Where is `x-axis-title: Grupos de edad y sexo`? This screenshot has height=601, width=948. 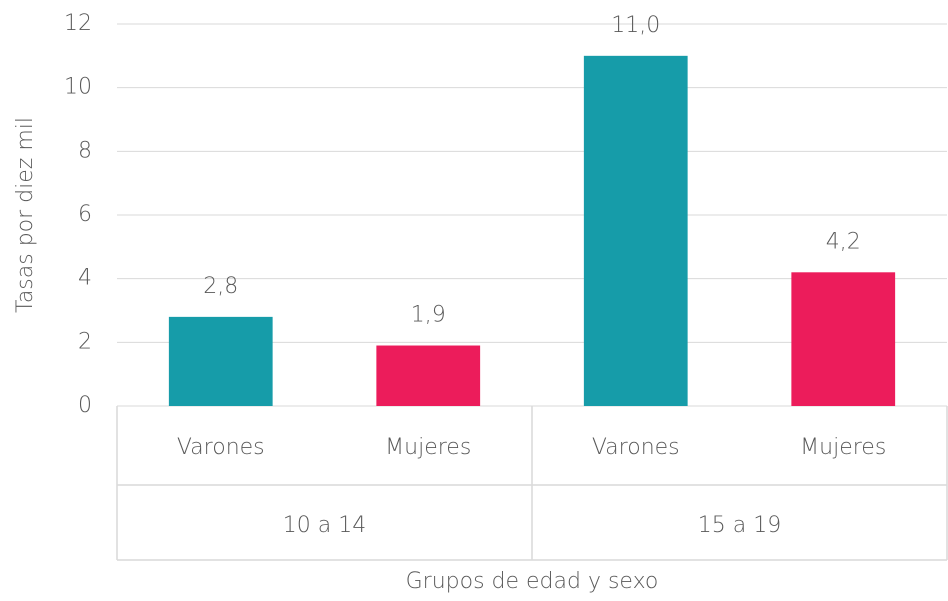
x-axis-title: Grupos de edad y sexo is located at coordinates (532, 581).